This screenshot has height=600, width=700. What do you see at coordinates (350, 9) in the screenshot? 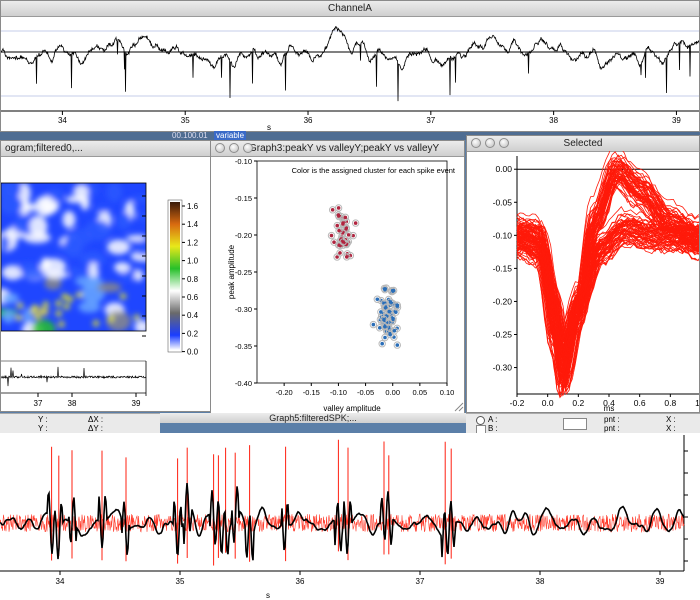
I see `channela-titlebar: ChannelA` at bounding box center [350, 9].